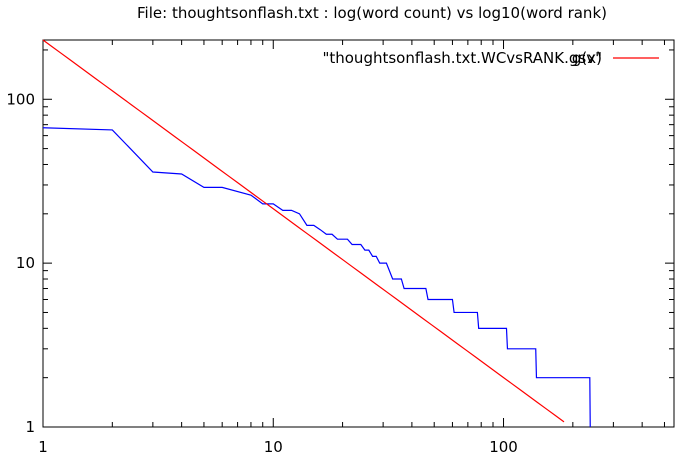  What do you see at coordinates (503, 447) in the screenshot?
I see `x-tick-label: 100` at bounding box center [503, 447].